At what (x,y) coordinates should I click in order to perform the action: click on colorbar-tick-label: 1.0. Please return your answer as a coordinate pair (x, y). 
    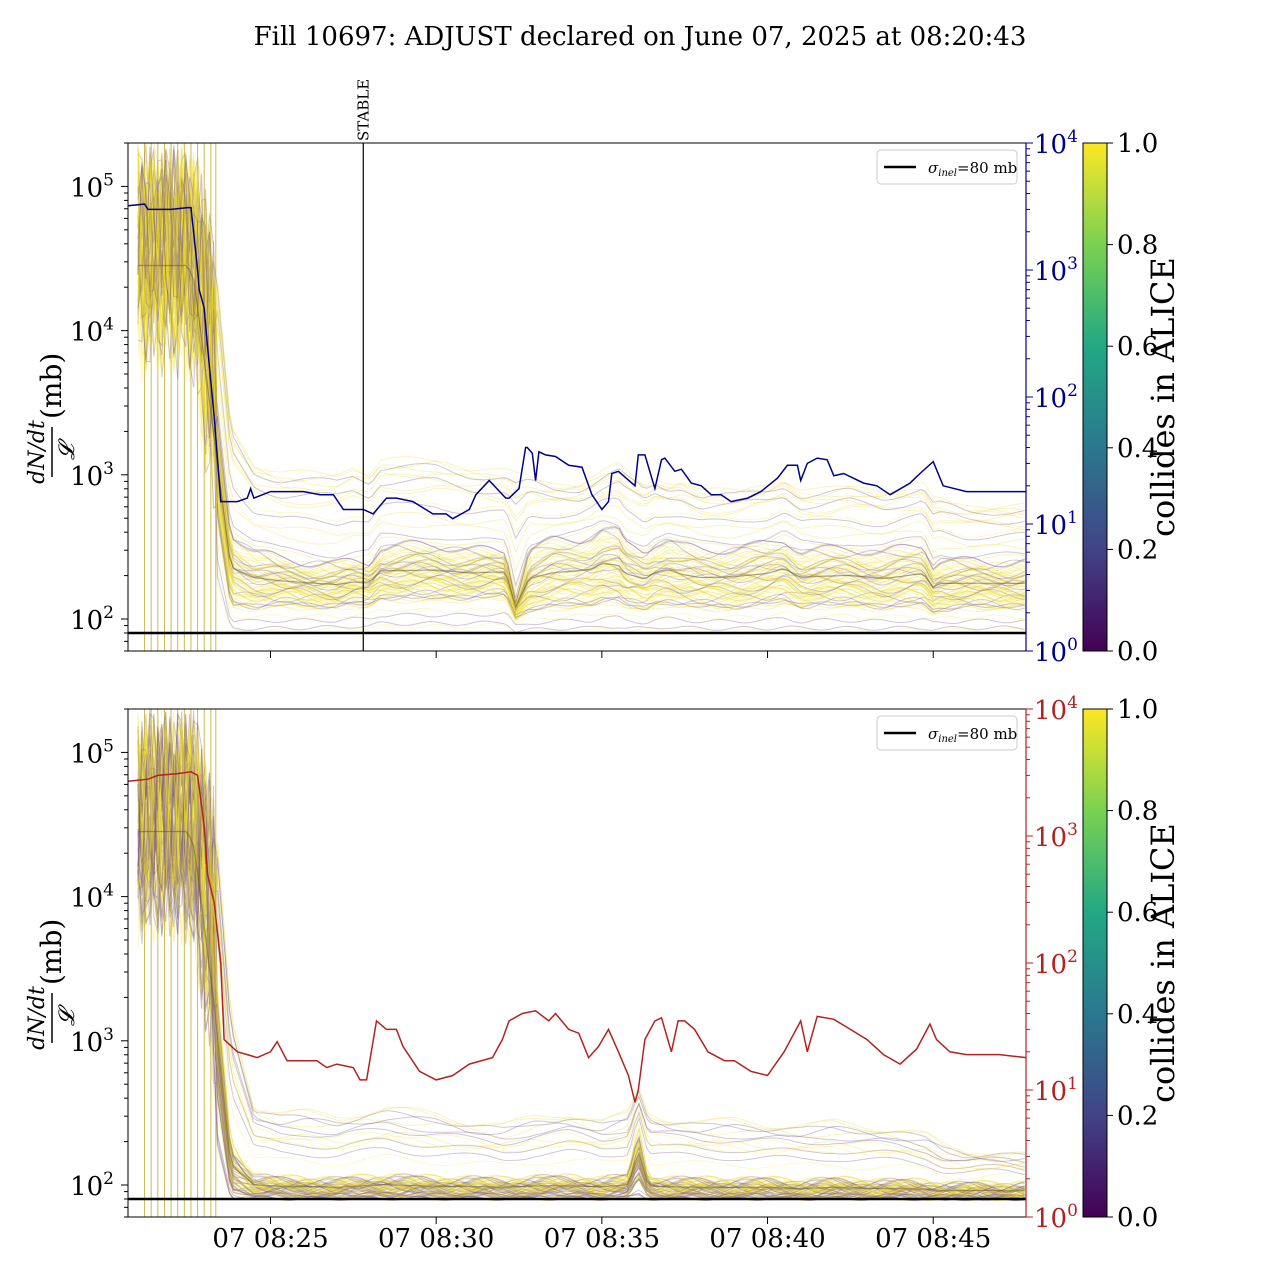
    Looking at the image, I should click on (1137, 144).